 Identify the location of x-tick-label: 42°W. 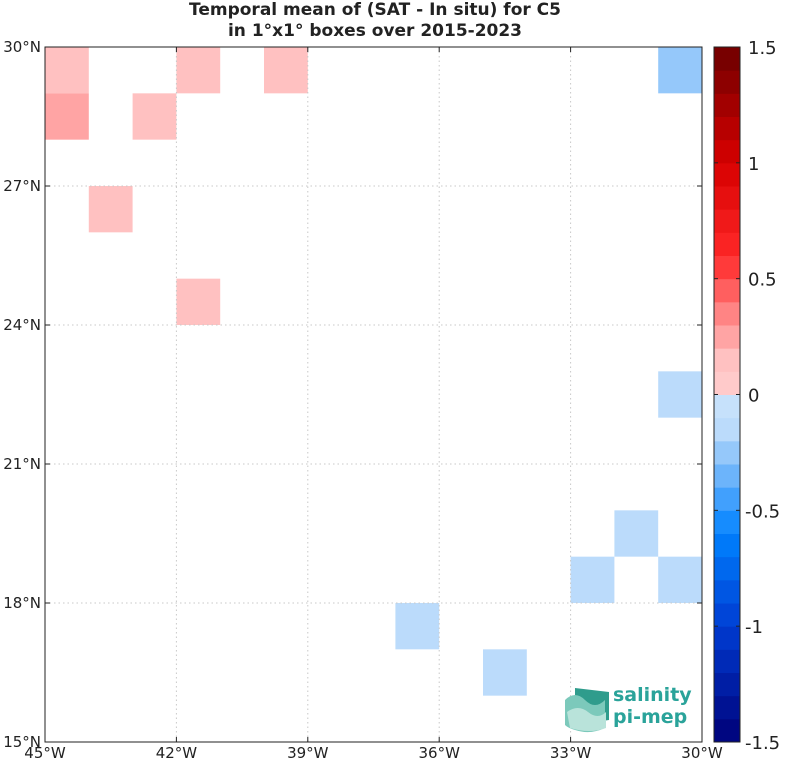
(177, 753).